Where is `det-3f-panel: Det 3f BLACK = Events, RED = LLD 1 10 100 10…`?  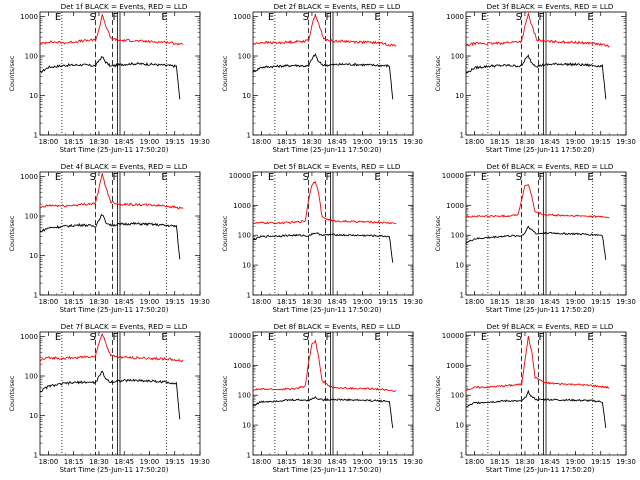
det-3f-panel: Det 3f BLACK = Events, RED = LLD 1 10 100 10… is located at coordinates (532, 80).